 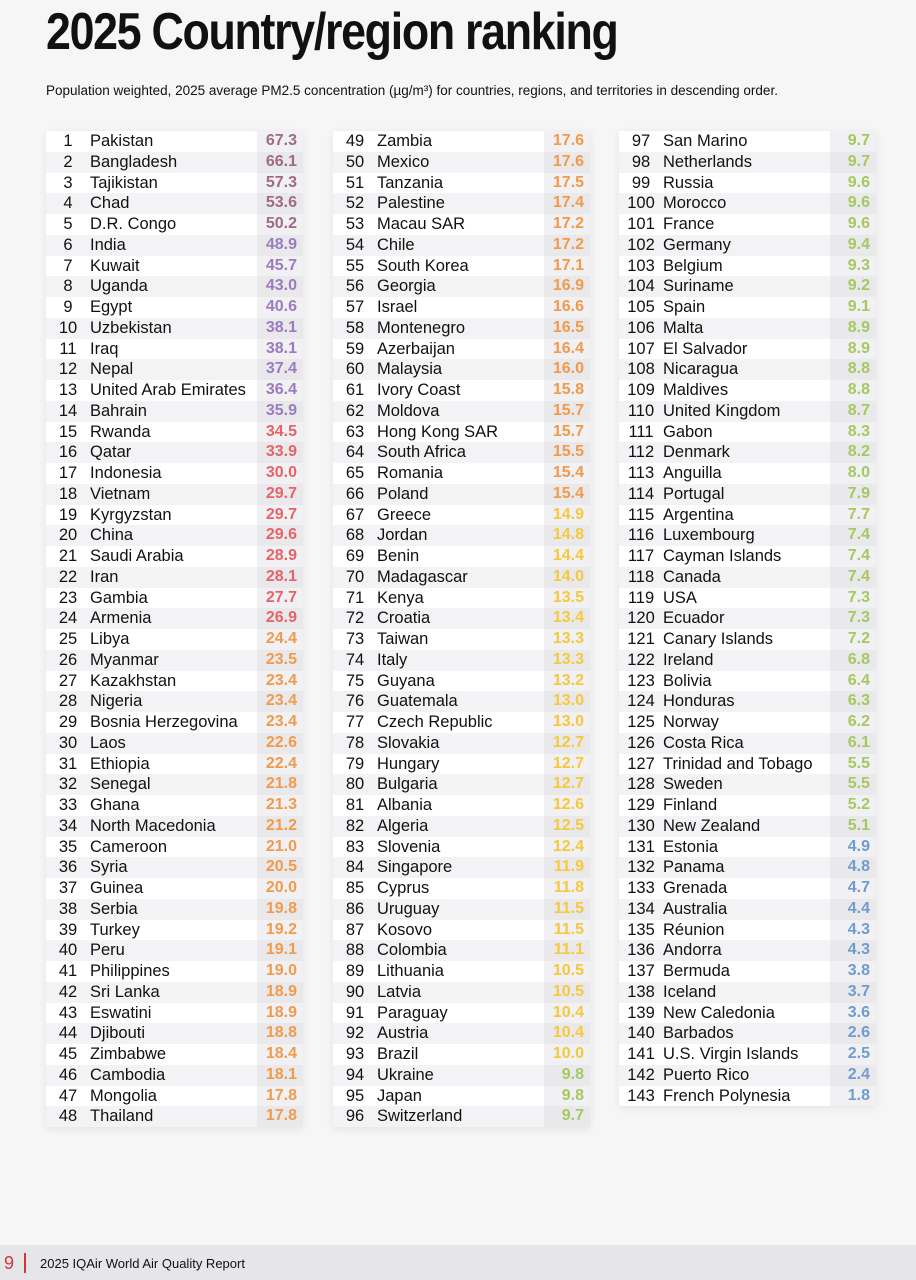 I want to click on country-name: USA, so click(x=680, y=597).